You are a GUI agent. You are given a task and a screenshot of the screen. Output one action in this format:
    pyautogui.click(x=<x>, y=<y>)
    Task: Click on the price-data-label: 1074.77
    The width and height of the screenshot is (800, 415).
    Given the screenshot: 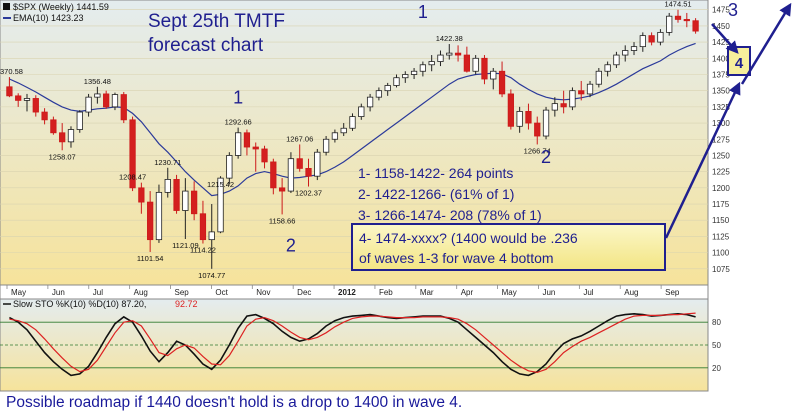 What is the action you would take?
    pyautogui.click(x=211, y=275)
    